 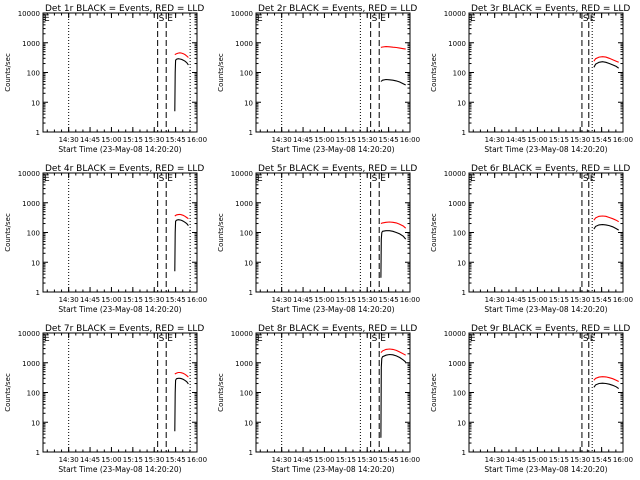 I want to click on plot-title: Det 3r BLACK = Events, RED = LLD, so click(x=550, y=9).